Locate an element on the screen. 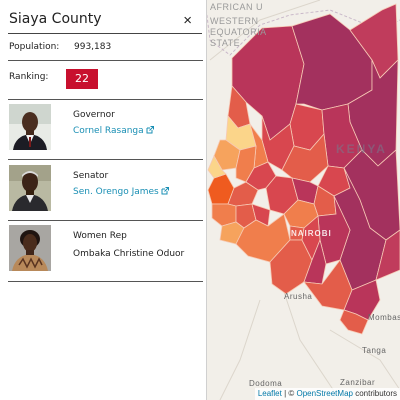 The width and height of the screenshot is (400, 400). leaflet-link: Leaflet is located at coordinates (269, 393).